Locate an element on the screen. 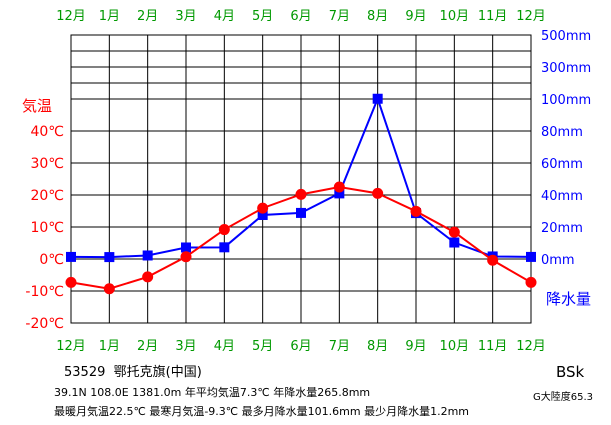  precipitation-tick-label: 40mm is located at coordinates (562, 196).